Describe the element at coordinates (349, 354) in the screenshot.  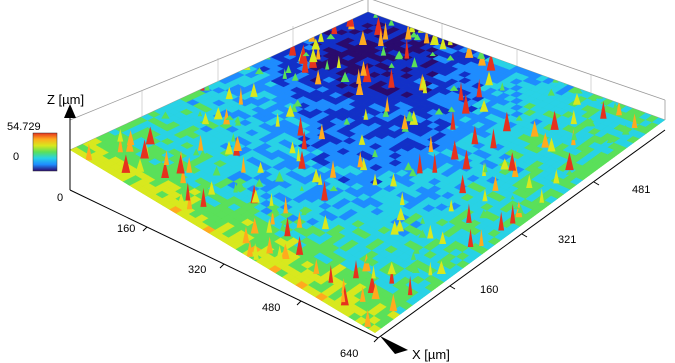
I see `x-tick-label: 640` at that location.